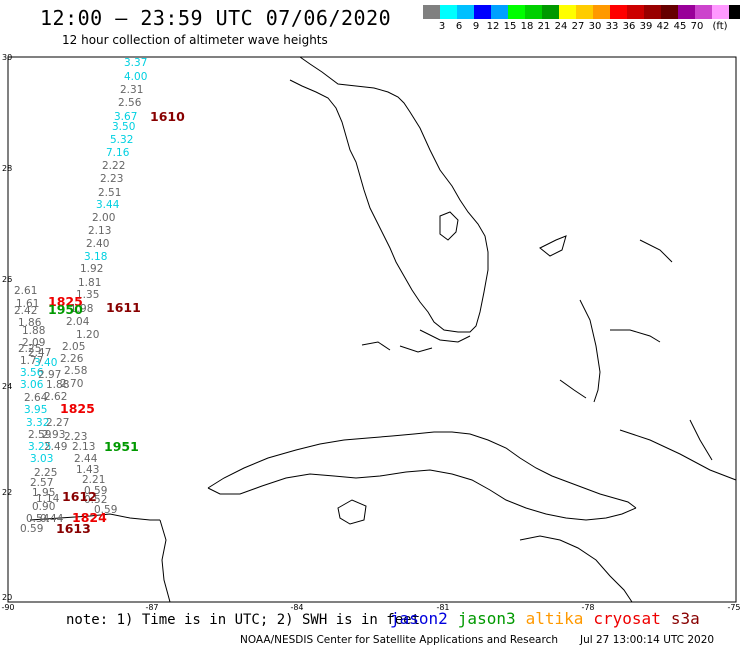 This screenshot has width=740, height=650. What do you see at coordinates (81, 309) in the screenshot?
I see `wave-height-value: 1.98` at bounding box center [81, 309].